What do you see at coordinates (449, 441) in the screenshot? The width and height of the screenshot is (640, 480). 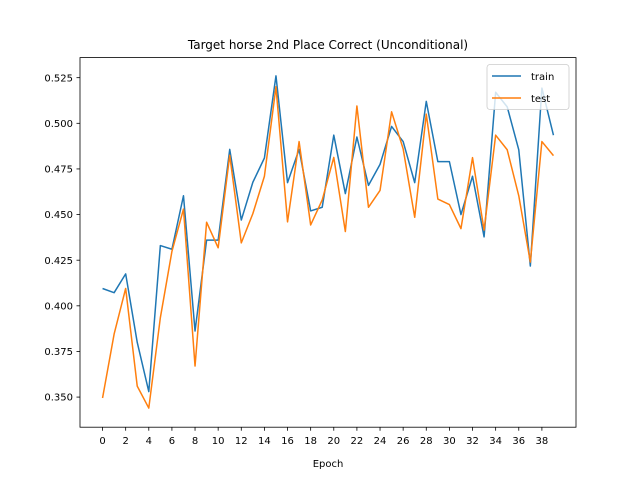 I see `x-tick-label: 30` at bounding box center [449, 441].